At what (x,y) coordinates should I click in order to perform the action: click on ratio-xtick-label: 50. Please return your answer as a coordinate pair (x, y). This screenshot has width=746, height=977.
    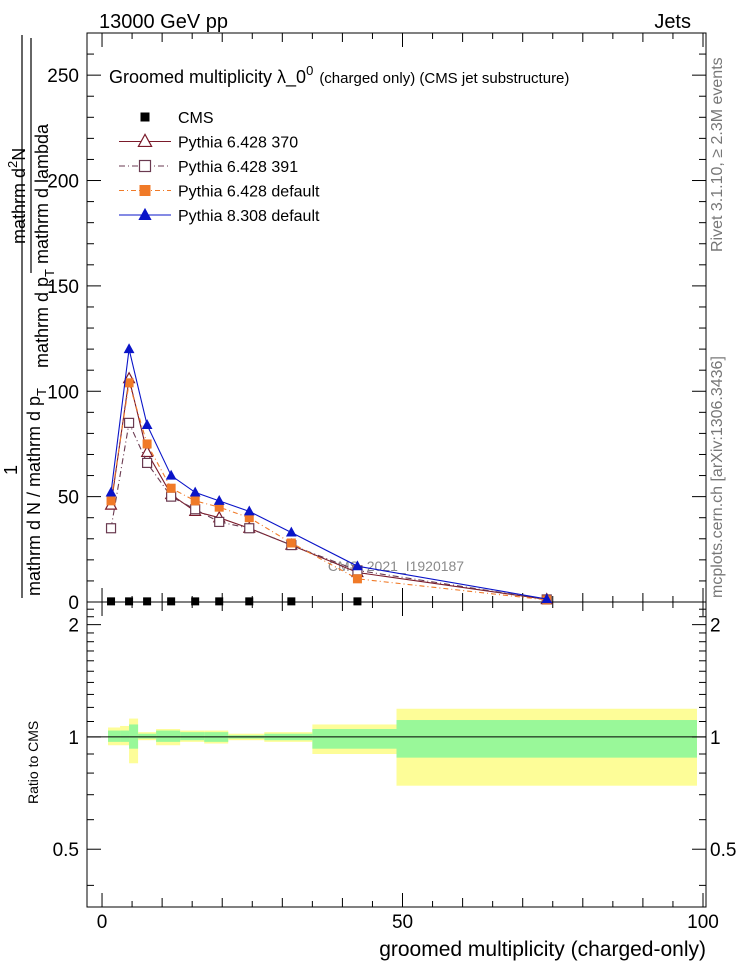
    Looking at the image, I should click on (402, 922).